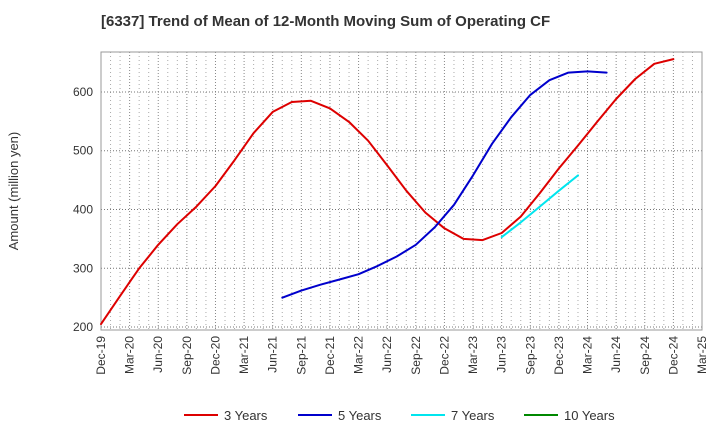 This screenshot has width=720, height=440. What do you see at coordinates (645, 355) in the screenshot?
I see `x-tick-label: Sep-24` at bounding box center [645, 355].